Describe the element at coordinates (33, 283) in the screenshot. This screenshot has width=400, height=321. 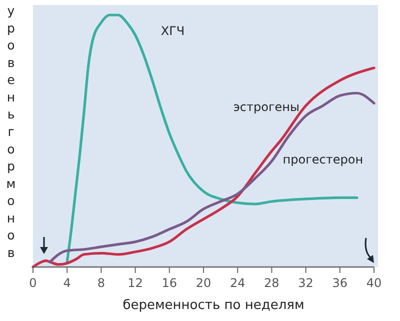
I see `x-tick-label: 0` at that location.